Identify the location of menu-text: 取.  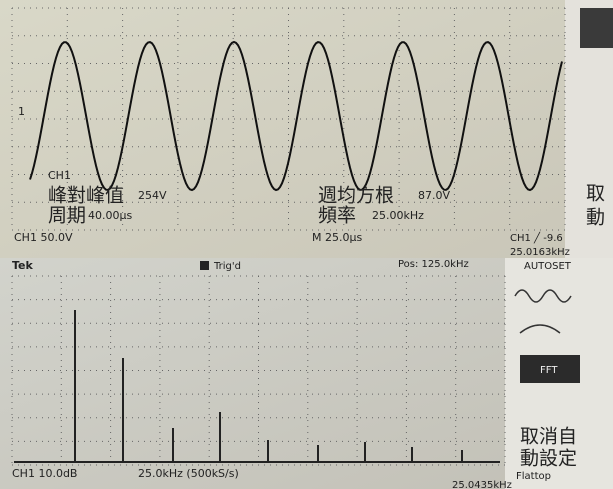
(595, 194).